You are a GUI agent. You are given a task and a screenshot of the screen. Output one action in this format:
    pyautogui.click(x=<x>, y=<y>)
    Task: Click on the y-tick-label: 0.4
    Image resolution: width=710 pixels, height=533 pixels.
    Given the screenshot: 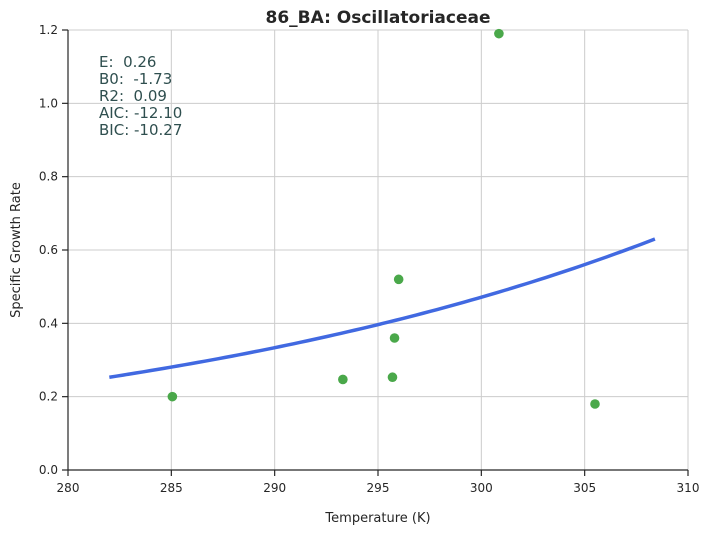 What is the action you would take?
    pyautogui.click(x=48, y=323)
    